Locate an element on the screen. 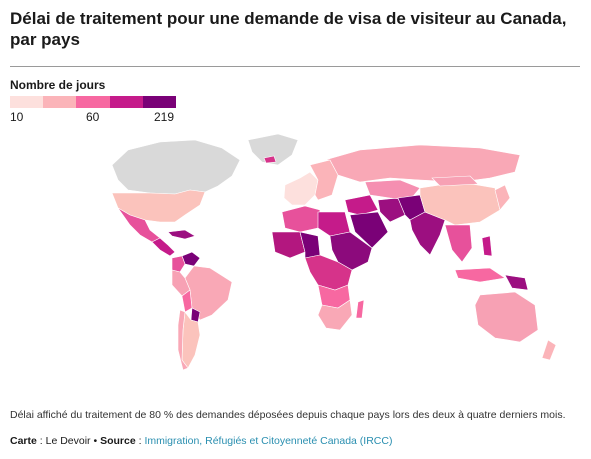 Image resolution: width=591 pixels, height=459 pixels. map-credit-label: Carte is located at coordinates (23, 441).